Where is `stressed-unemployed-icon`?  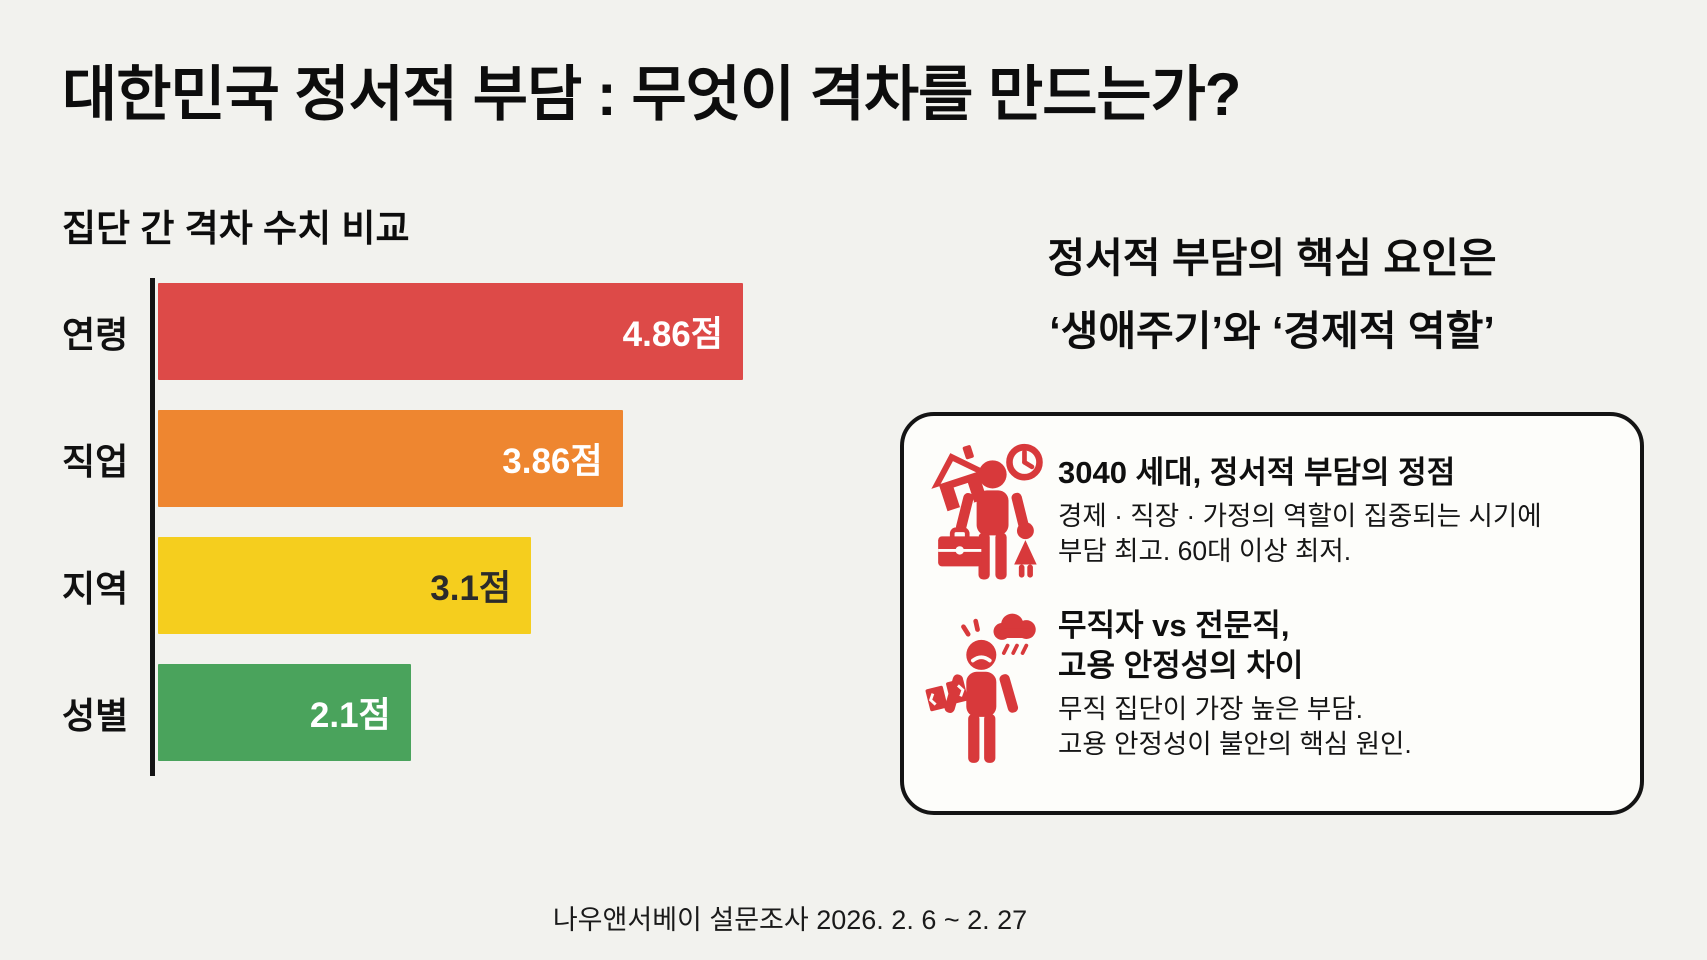
stressed-unemployed-icon is located at coordinates (986, 684).